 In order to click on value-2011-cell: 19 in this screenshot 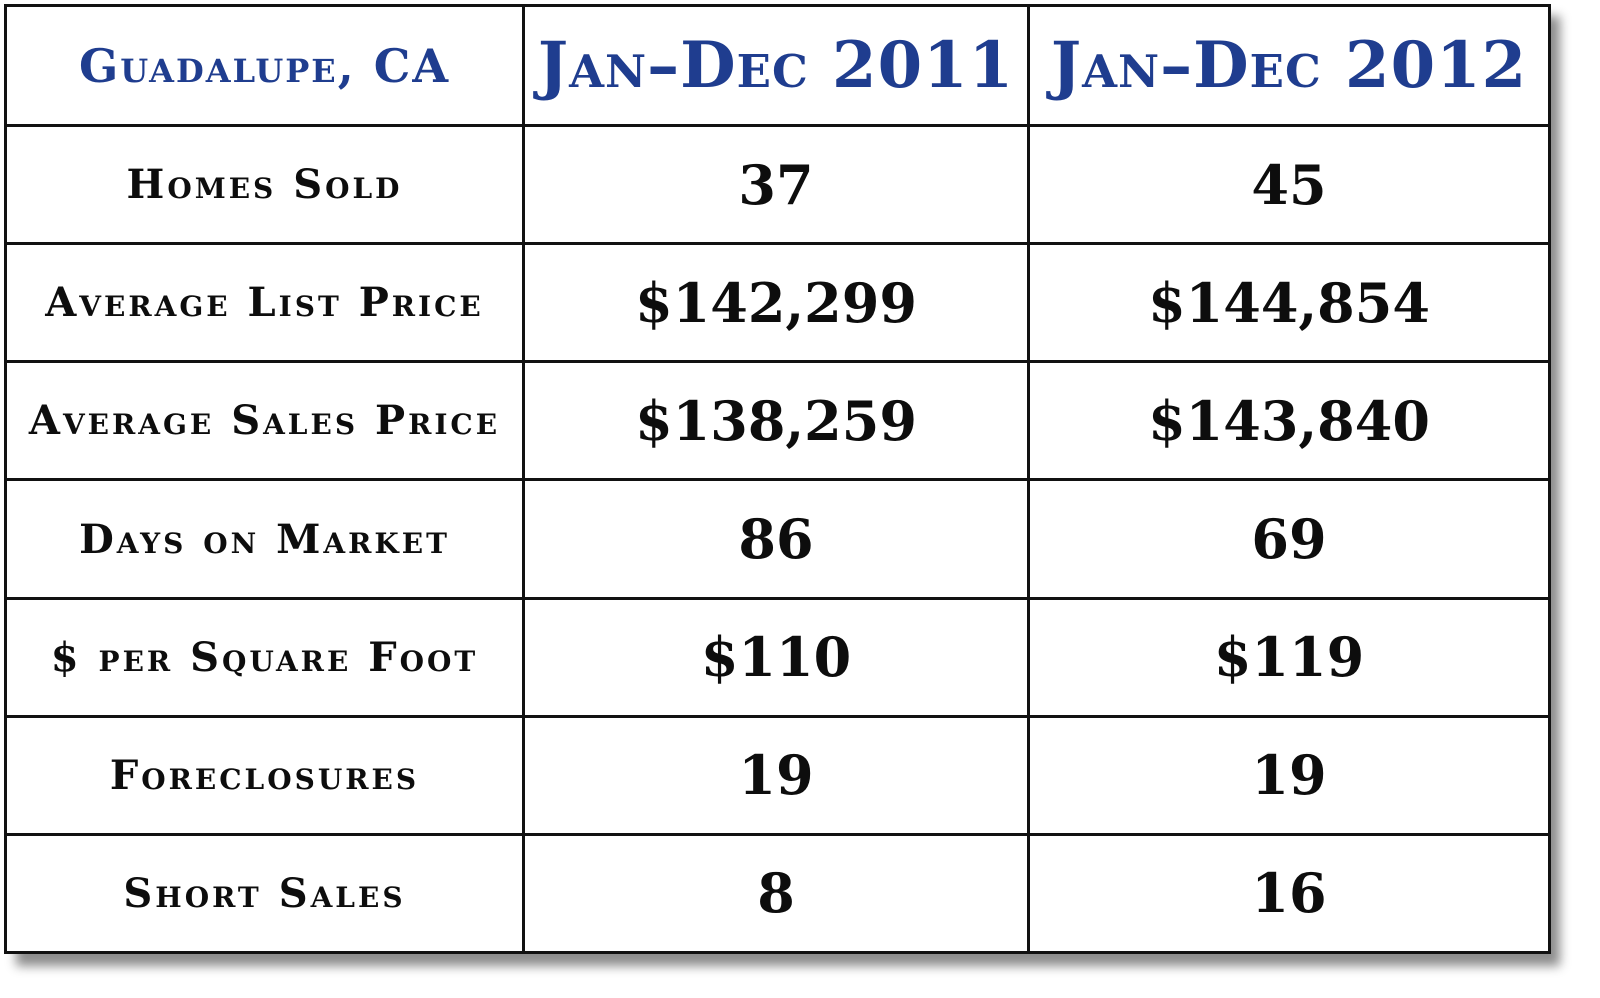, I will do `click(776, 775)`.